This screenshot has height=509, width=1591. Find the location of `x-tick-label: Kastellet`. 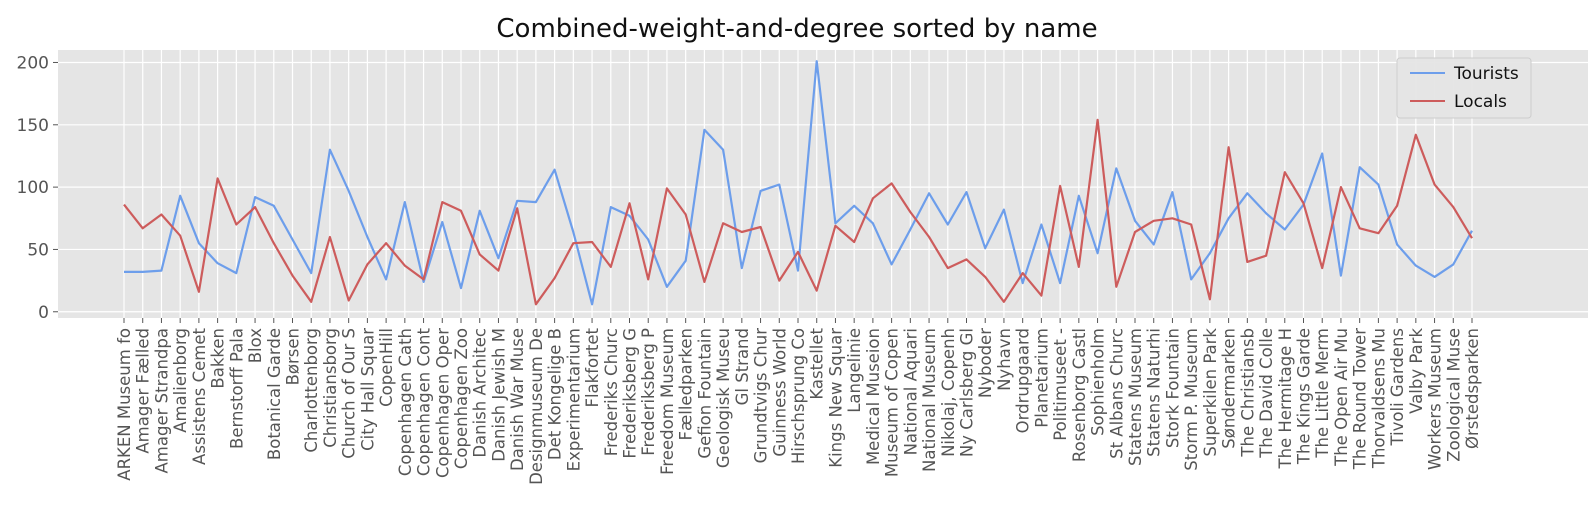

x-tick-label: Kastellet is located at coordinates (817, 363).